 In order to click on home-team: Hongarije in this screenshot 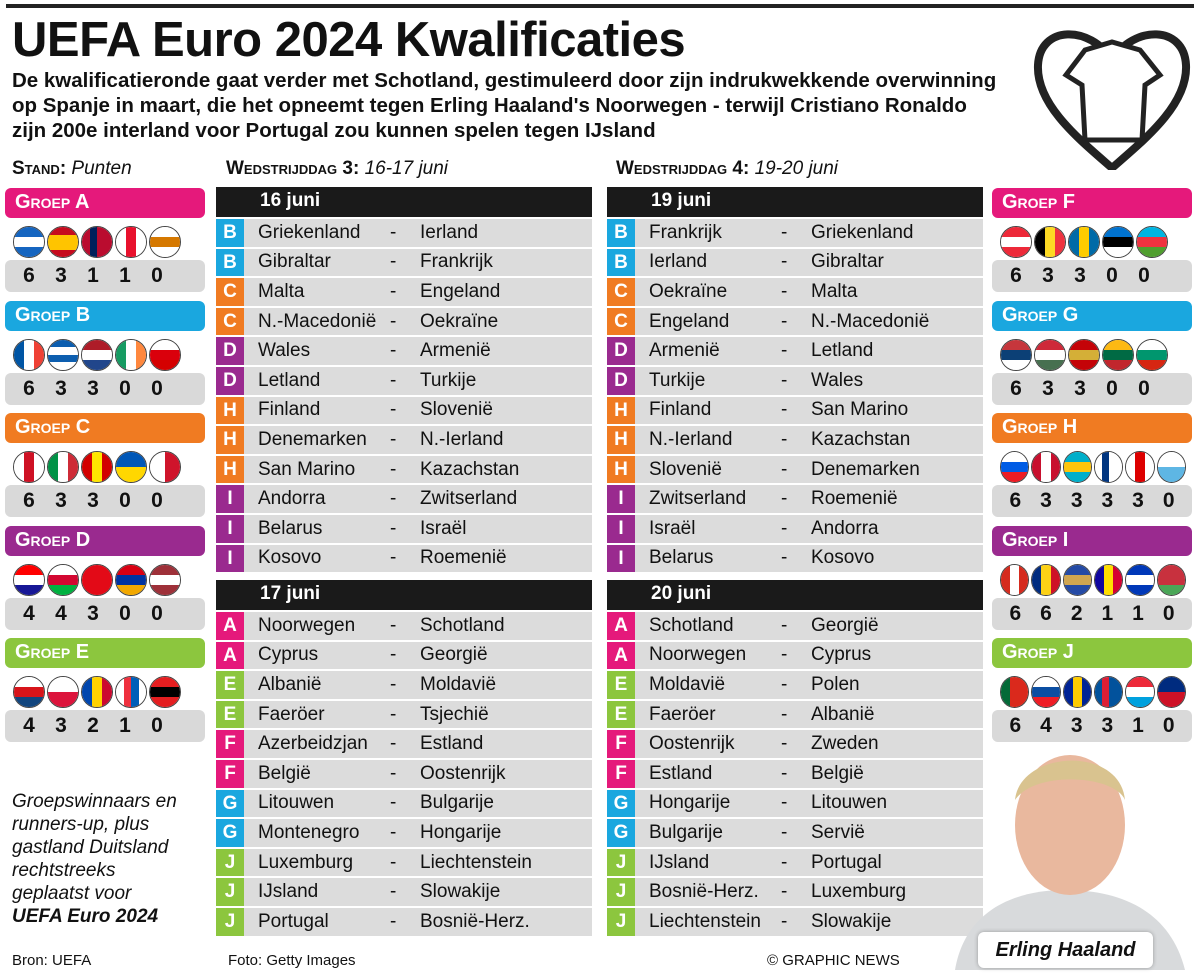, I will do `click(690, 803)`.